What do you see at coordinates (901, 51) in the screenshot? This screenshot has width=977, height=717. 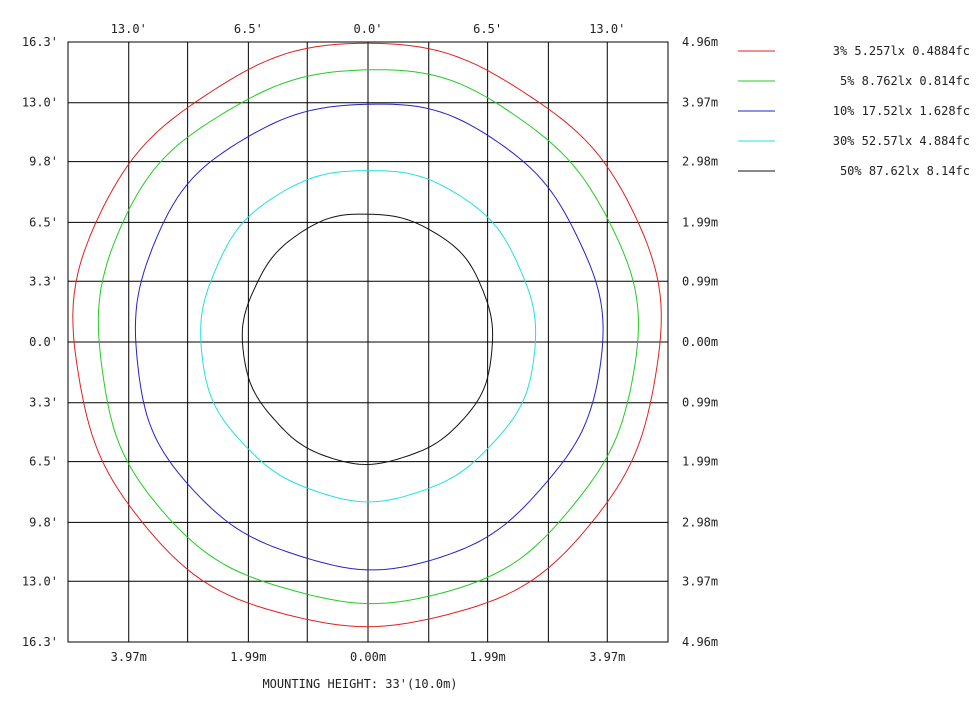 I see `legend-label: 3% 5.257lx 0.4884fc` at bounding box center [901, 51].